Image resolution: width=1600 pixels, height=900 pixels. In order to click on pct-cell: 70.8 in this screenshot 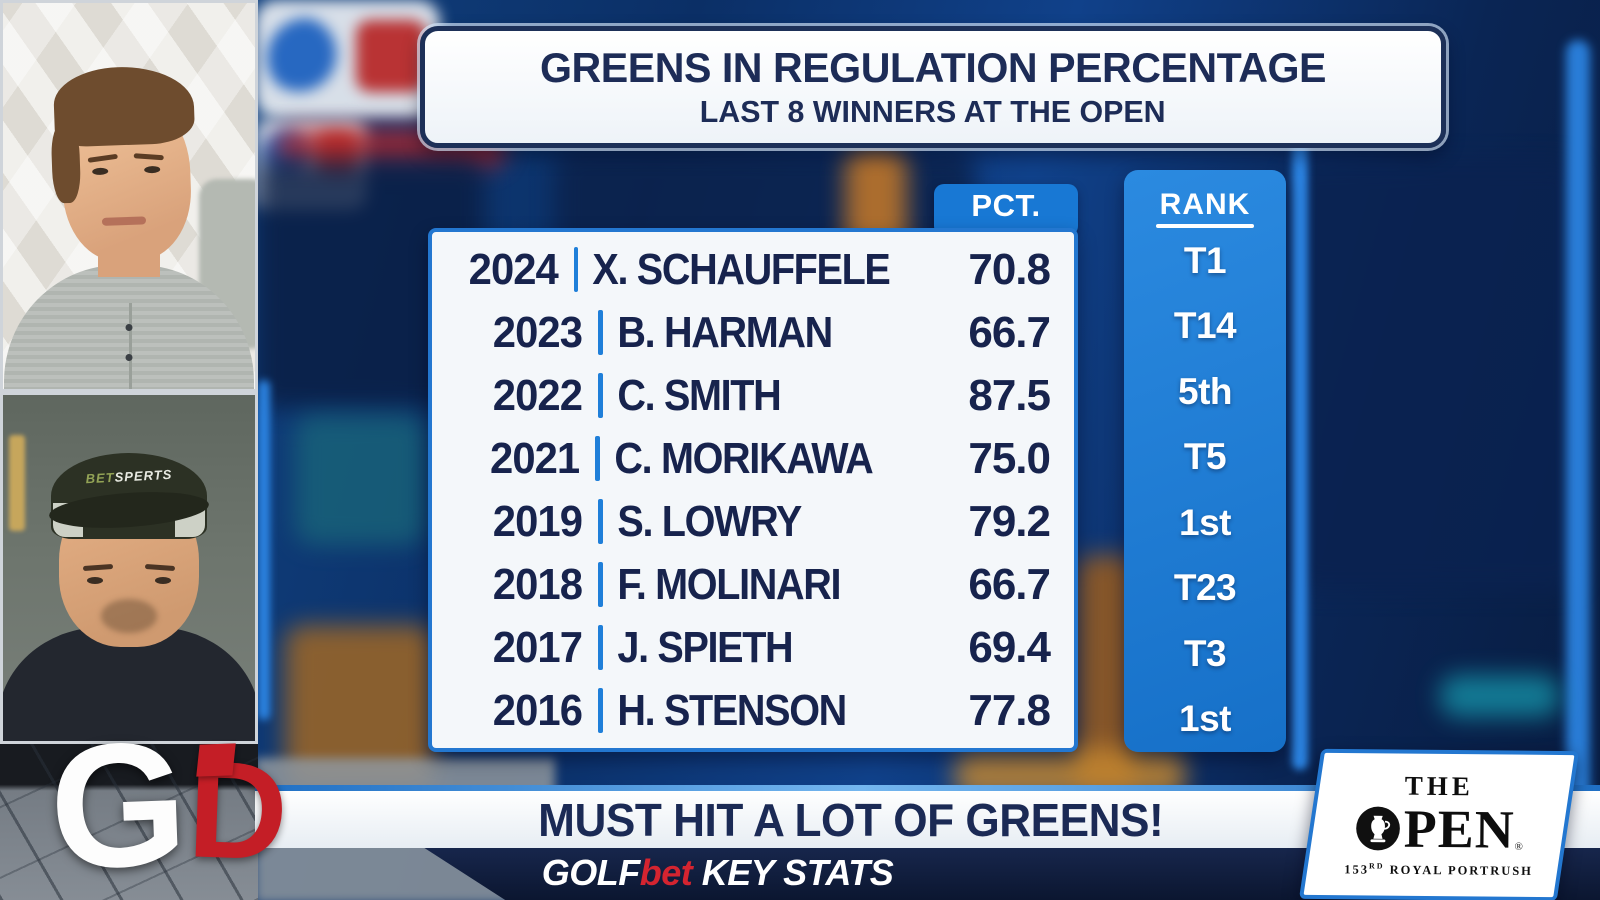, I will do `click(1009, 269)`.